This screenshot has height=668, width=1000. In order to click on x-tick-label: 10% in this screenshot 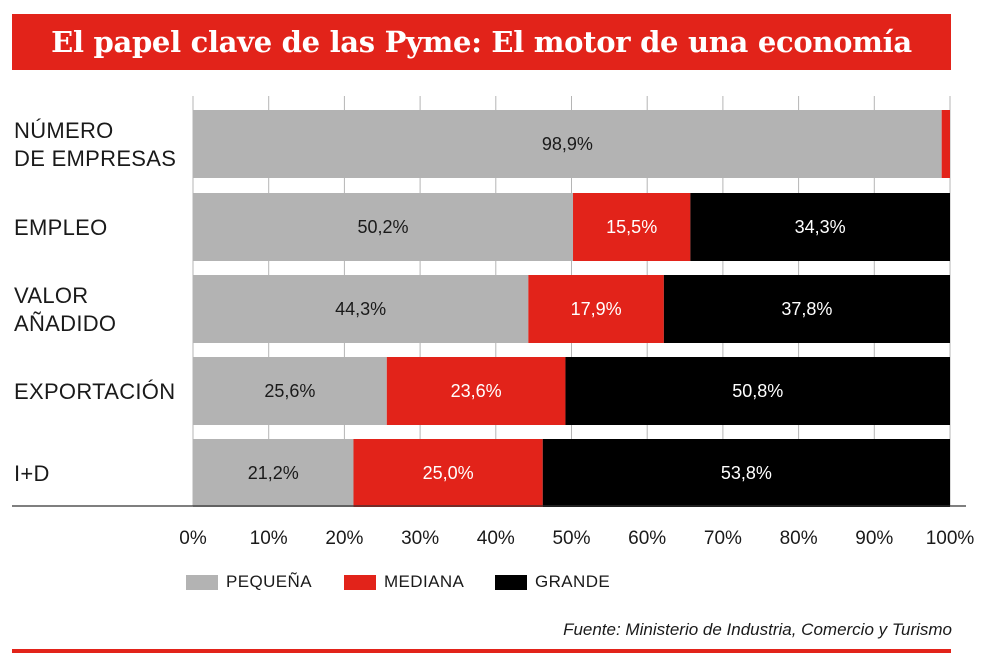, I will do `click(269, 538)`.